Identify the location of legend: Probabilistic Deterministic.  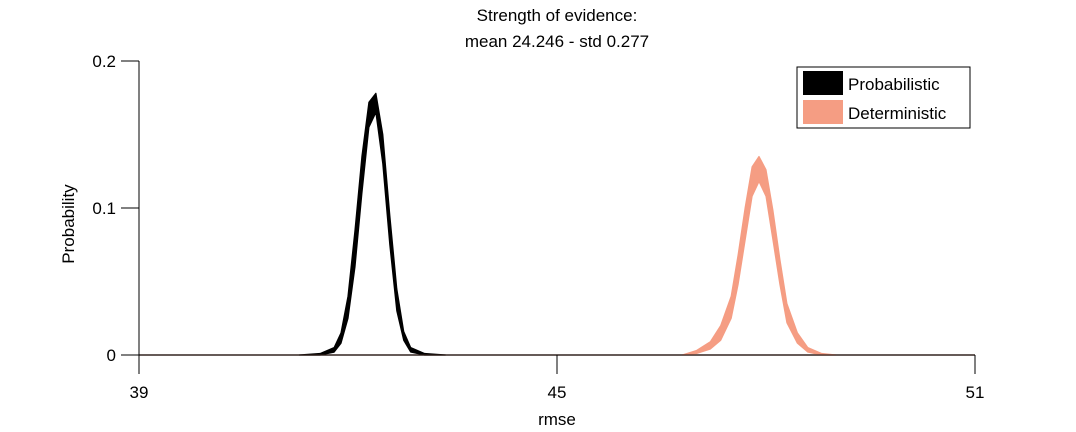
(883, 97).